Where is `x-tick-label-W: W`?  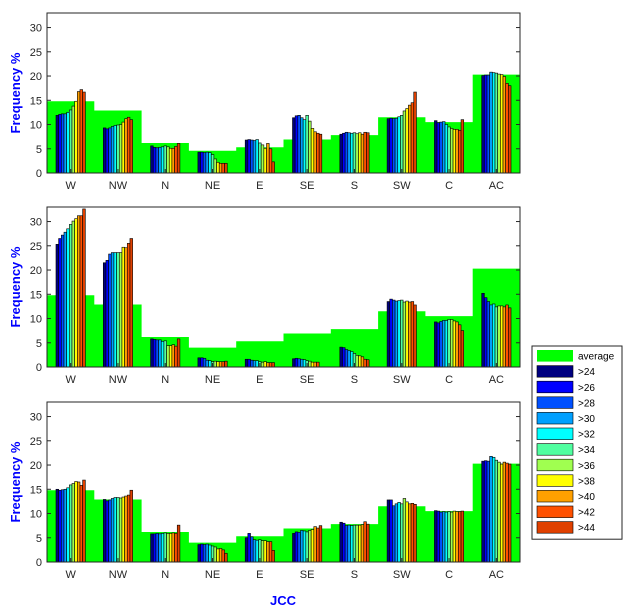
x-tick-label-W: W is located at coordinates (70, 575).